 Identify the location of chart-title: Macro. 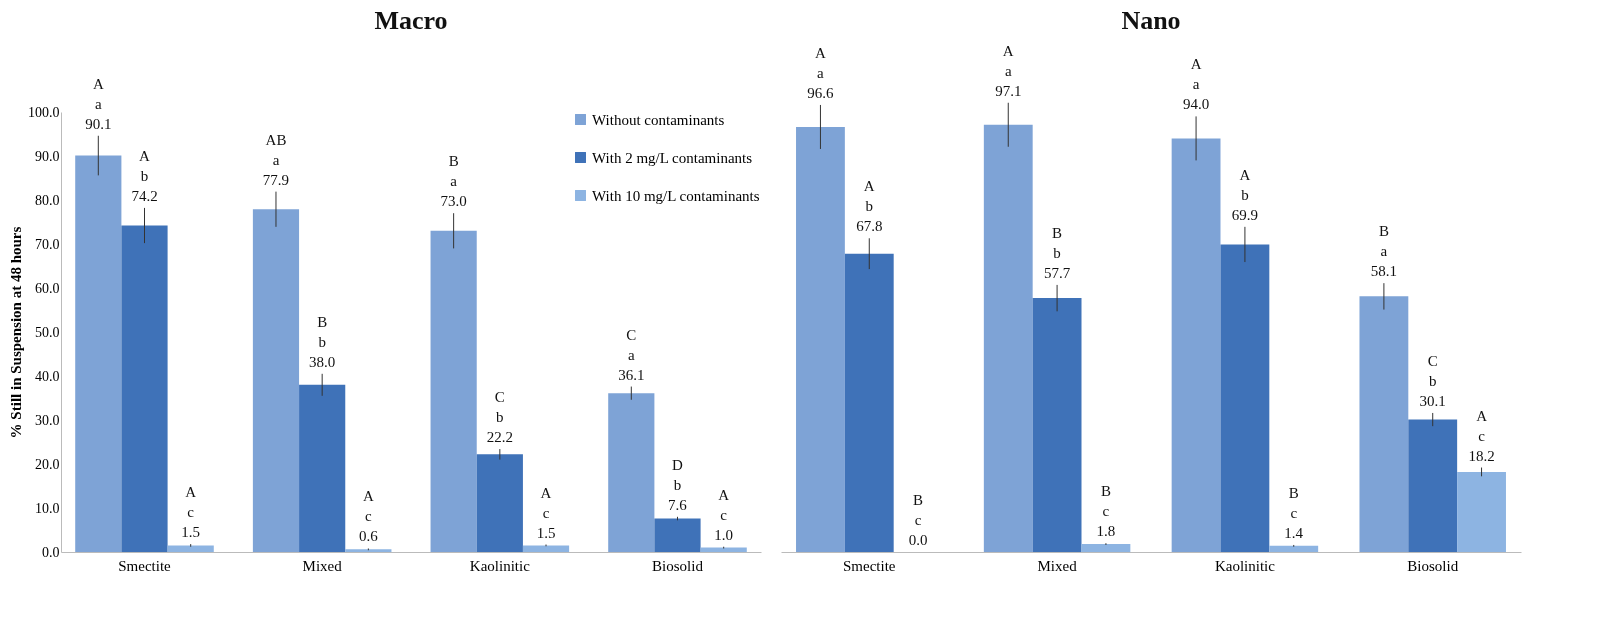
(411, 20).